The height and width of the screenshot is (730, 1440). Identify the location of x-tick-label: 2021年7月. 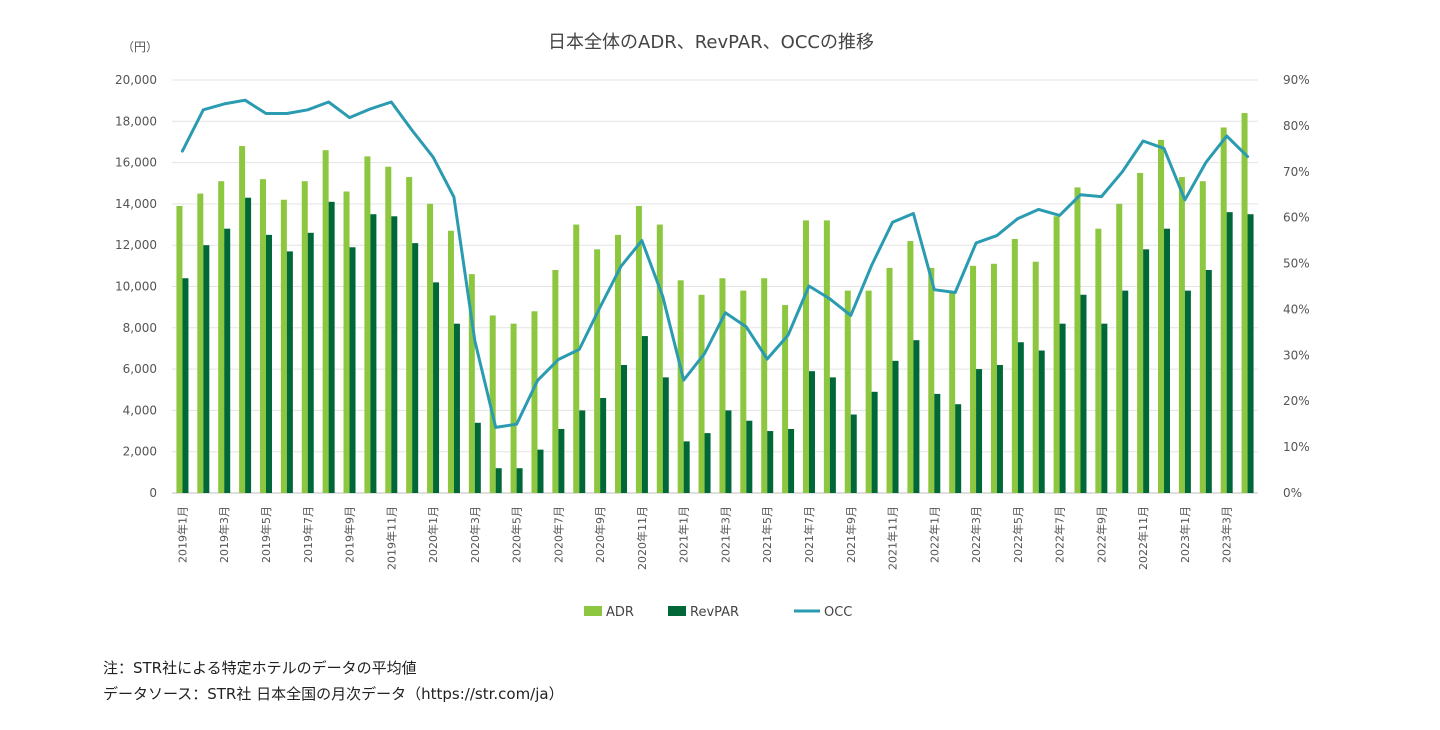
(809, 534).